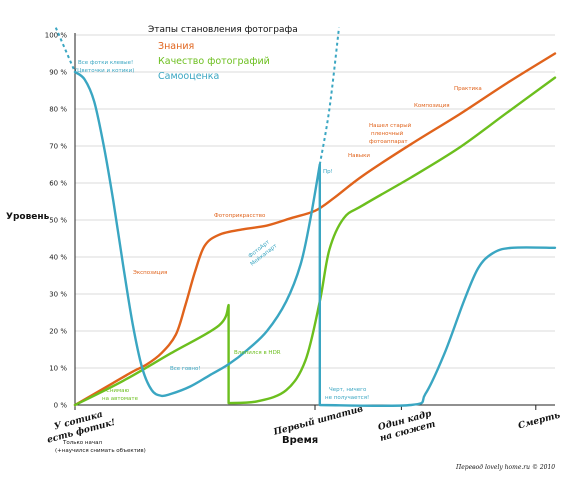 Image resolution: width=572 pixels, height=480 pixels. What do you see at coordinates (58, 332) in the screenshot?
I see `y-tick-label: 20 %` at bounding box center [58, 332].